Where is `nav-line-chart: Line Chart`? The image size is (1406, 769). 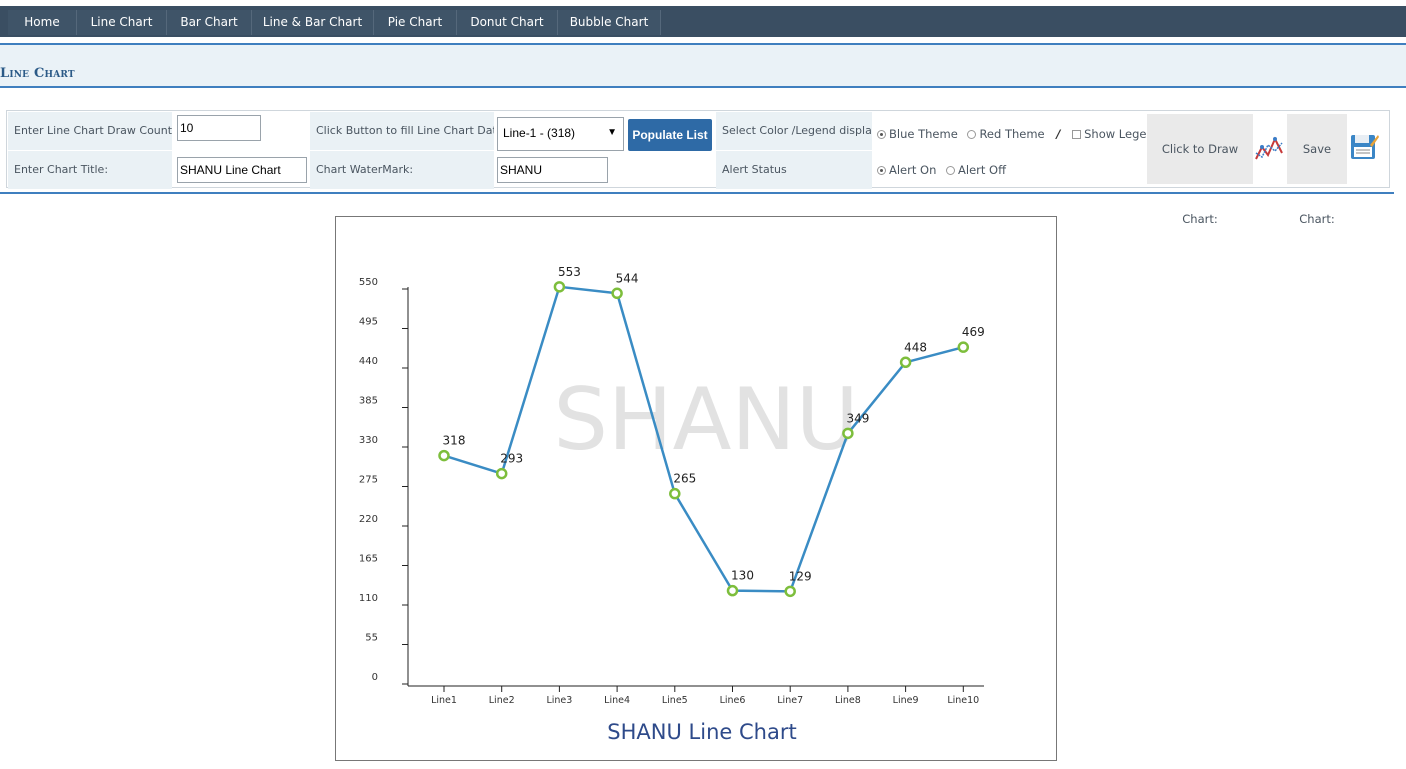
nav-line-chart: Line Chart is located at coordinates (122, 22).